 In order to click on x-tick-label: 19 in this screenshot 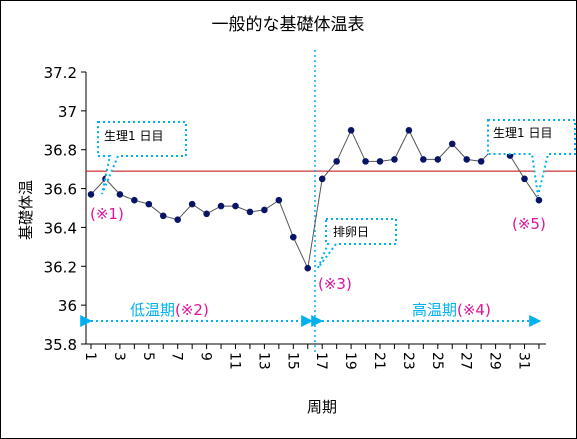, I will do `click(350, 361)`.